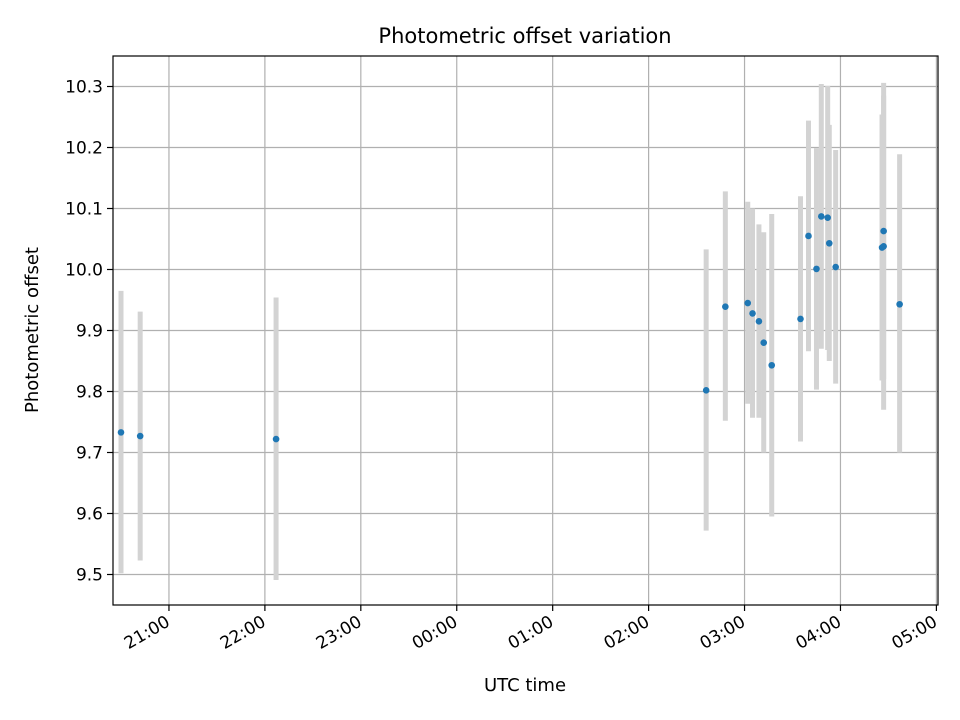 The width and height of the screenshot is (960, 720). Describe the element at coordinates (84, 149) in the screenshot. I see `y-tick-label: 10.2` at that location.